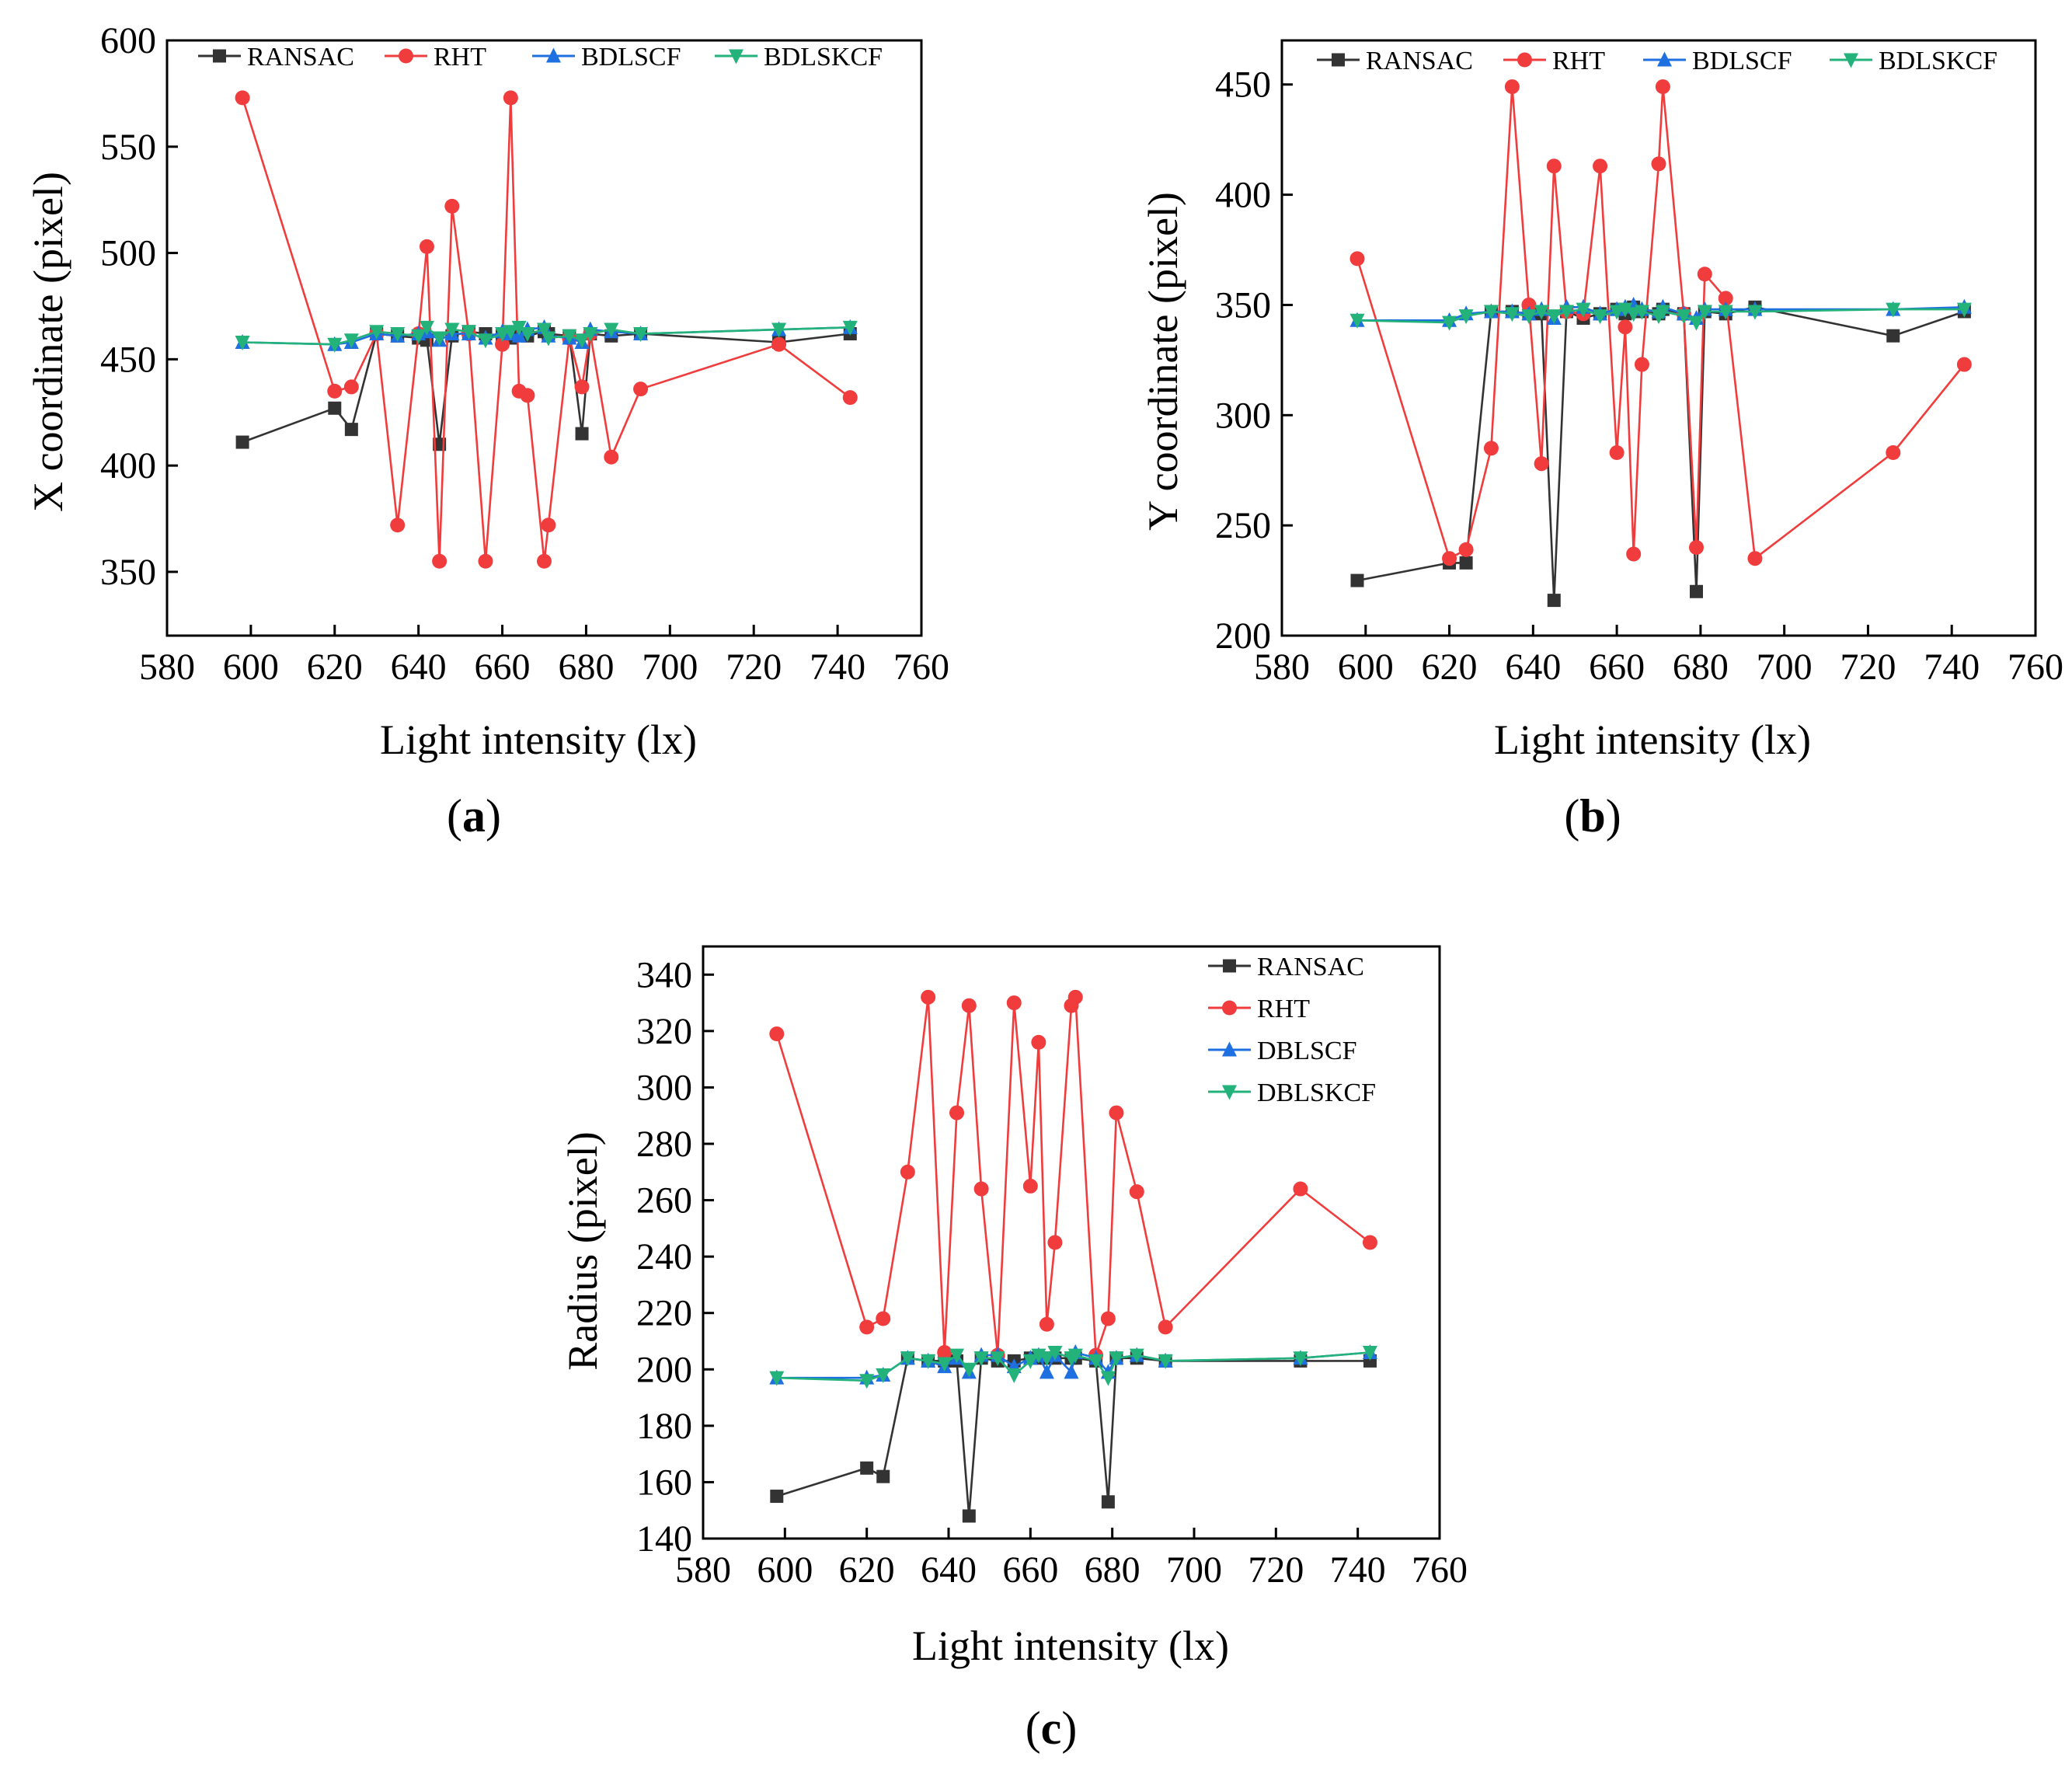 This screenshot has width=2072, height=1767. I want to click on legend-a: RANSAC RHT BDLSCF BDLSKCF, so click(540, 57).